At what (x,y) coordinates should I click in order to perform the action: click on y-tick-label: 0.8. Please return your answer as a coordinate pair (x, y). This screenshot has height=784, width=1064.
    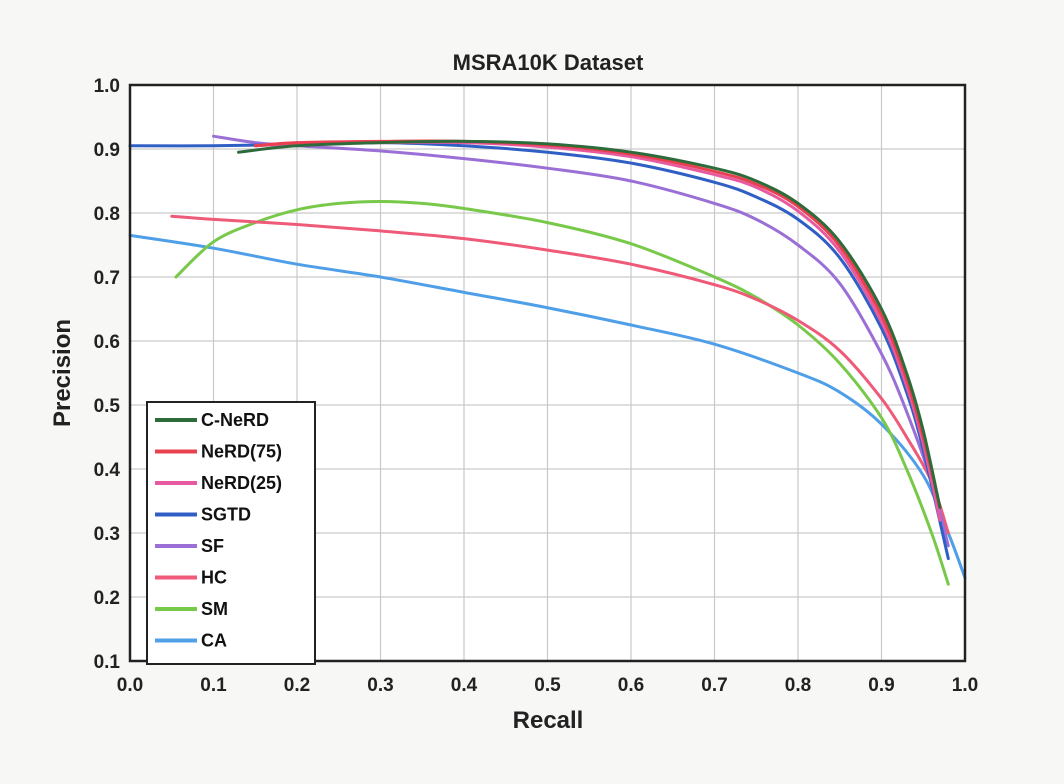
    Looking at the image, I should click on (107, 214).